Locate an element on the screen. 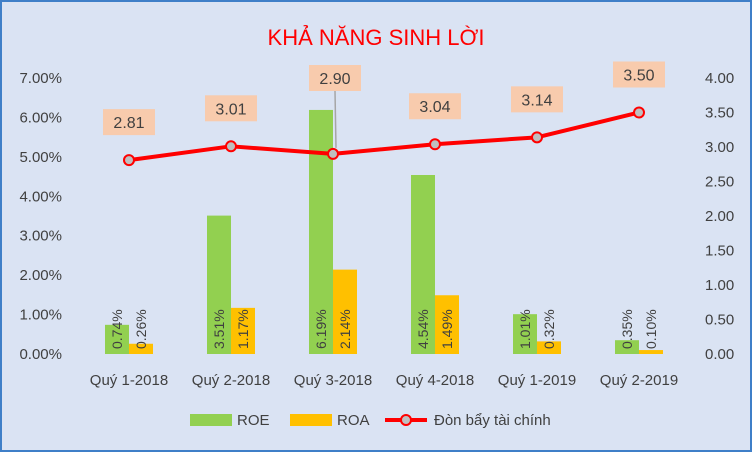 Image resolution: width=752 pixels, height=452 pixels. right-axis-tick-label: 3.00 is located at coordinates (719, 147).